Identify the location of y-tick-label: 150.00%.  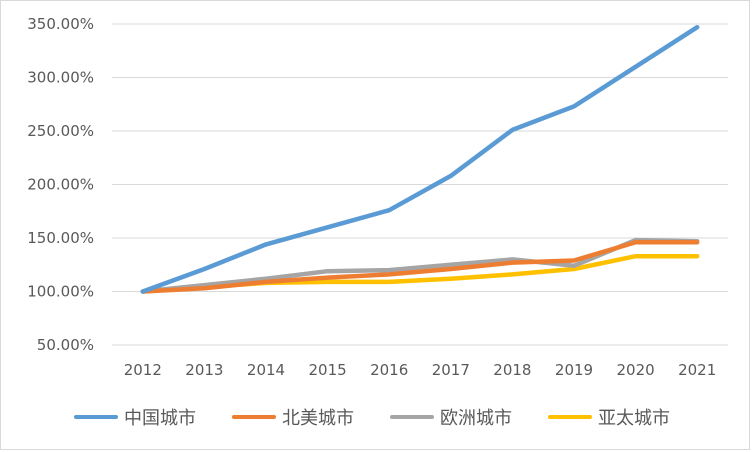
(60, 238).